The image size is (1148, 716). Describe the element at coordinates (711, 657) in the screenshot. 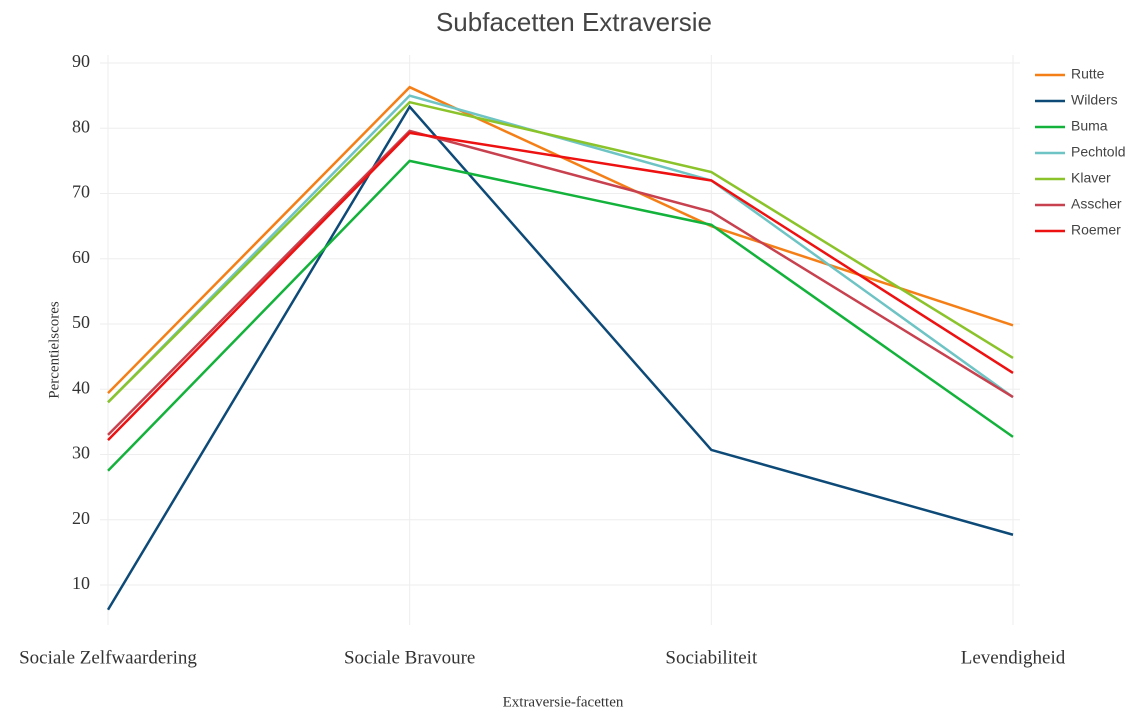

I see `x-tick-label: Sociabiliteit` at that location.